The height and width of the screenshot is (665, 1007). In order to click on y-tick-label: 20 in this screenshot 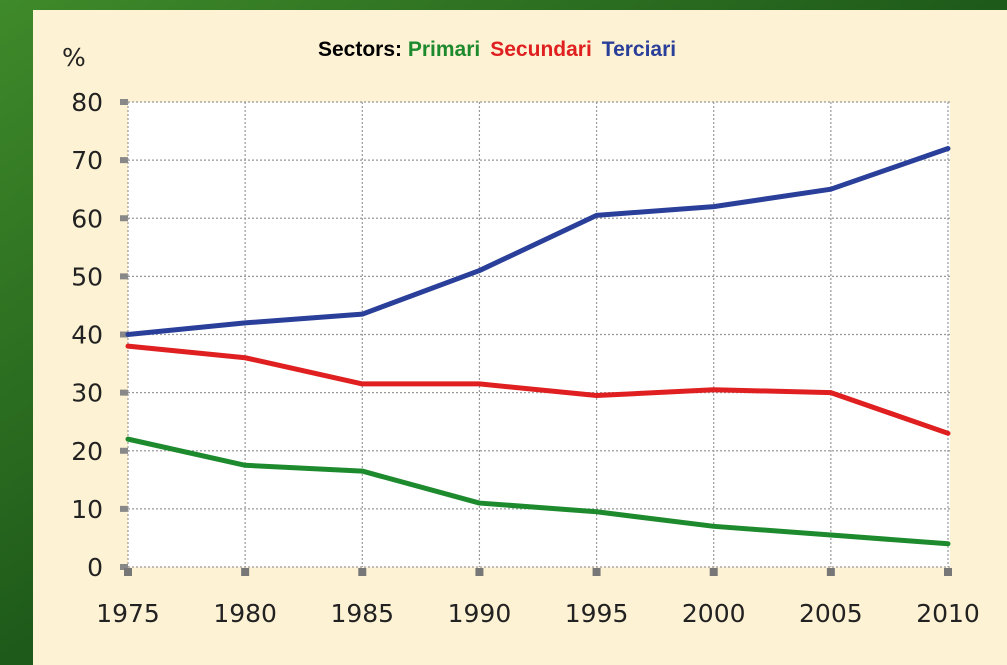, I will do `click(87, 451)`.